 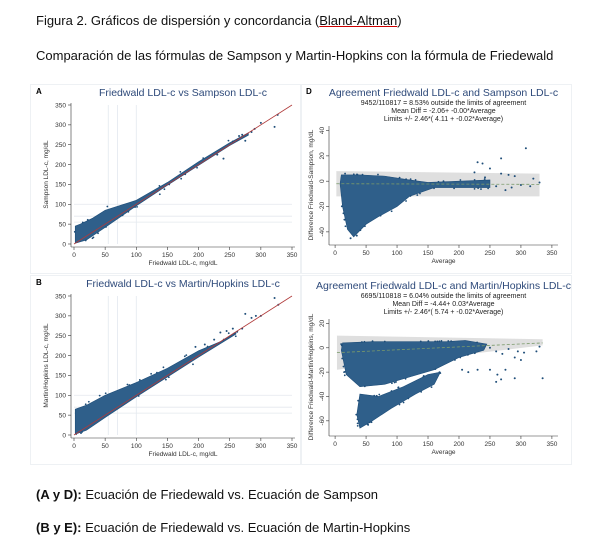 I want to click on x-axis-label: Average, so click(x=443, y=452).